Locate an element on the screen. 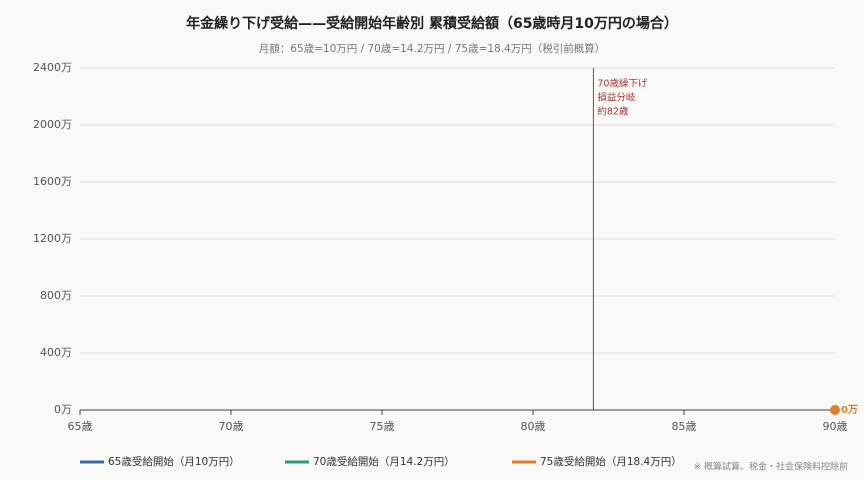 The width and height of the screenshot is (864, 480). y-tick-label: 1600万 is located at coordinates (52, 181).